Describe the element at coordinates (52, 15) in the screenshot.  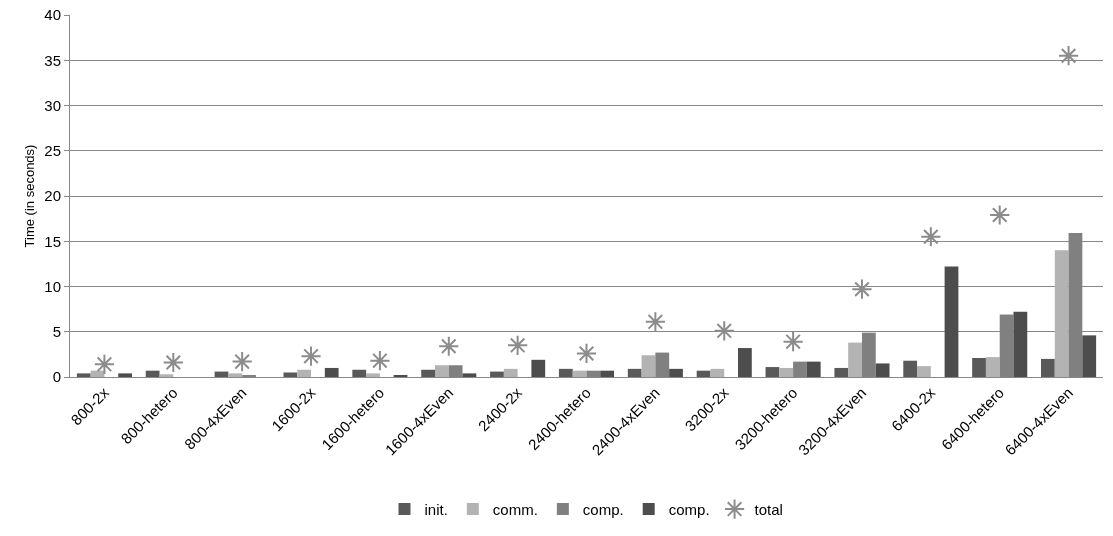
I see `y-tick-label: 40` at that location.